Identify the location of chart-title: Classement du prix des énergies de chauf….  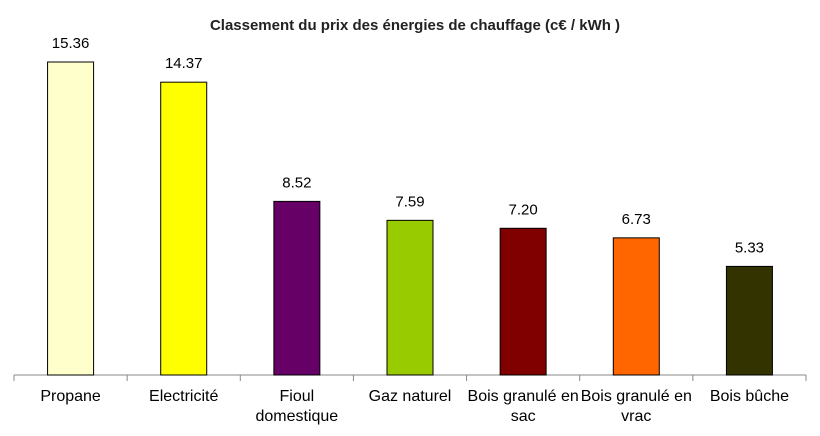
(415, 25).